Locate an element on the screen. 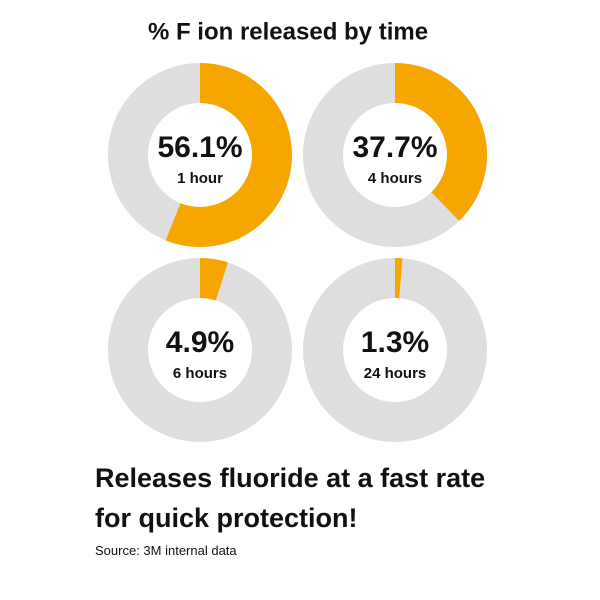  source: Source: 3M internal data is located at coordinates (166, 550).